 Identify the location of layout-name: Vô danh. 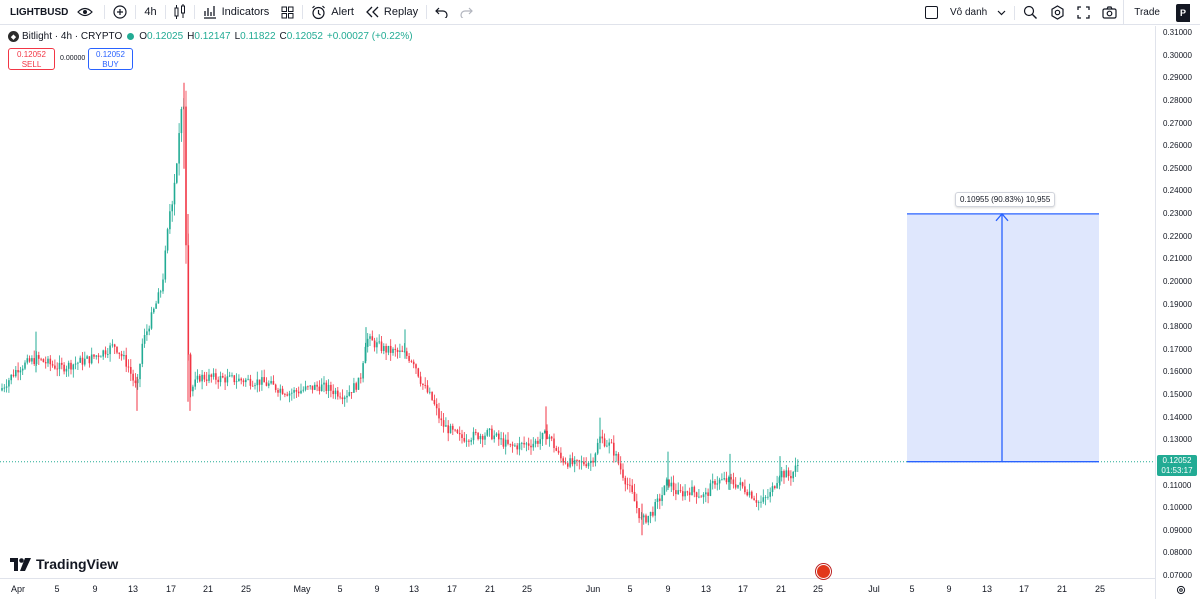
(968, 12).